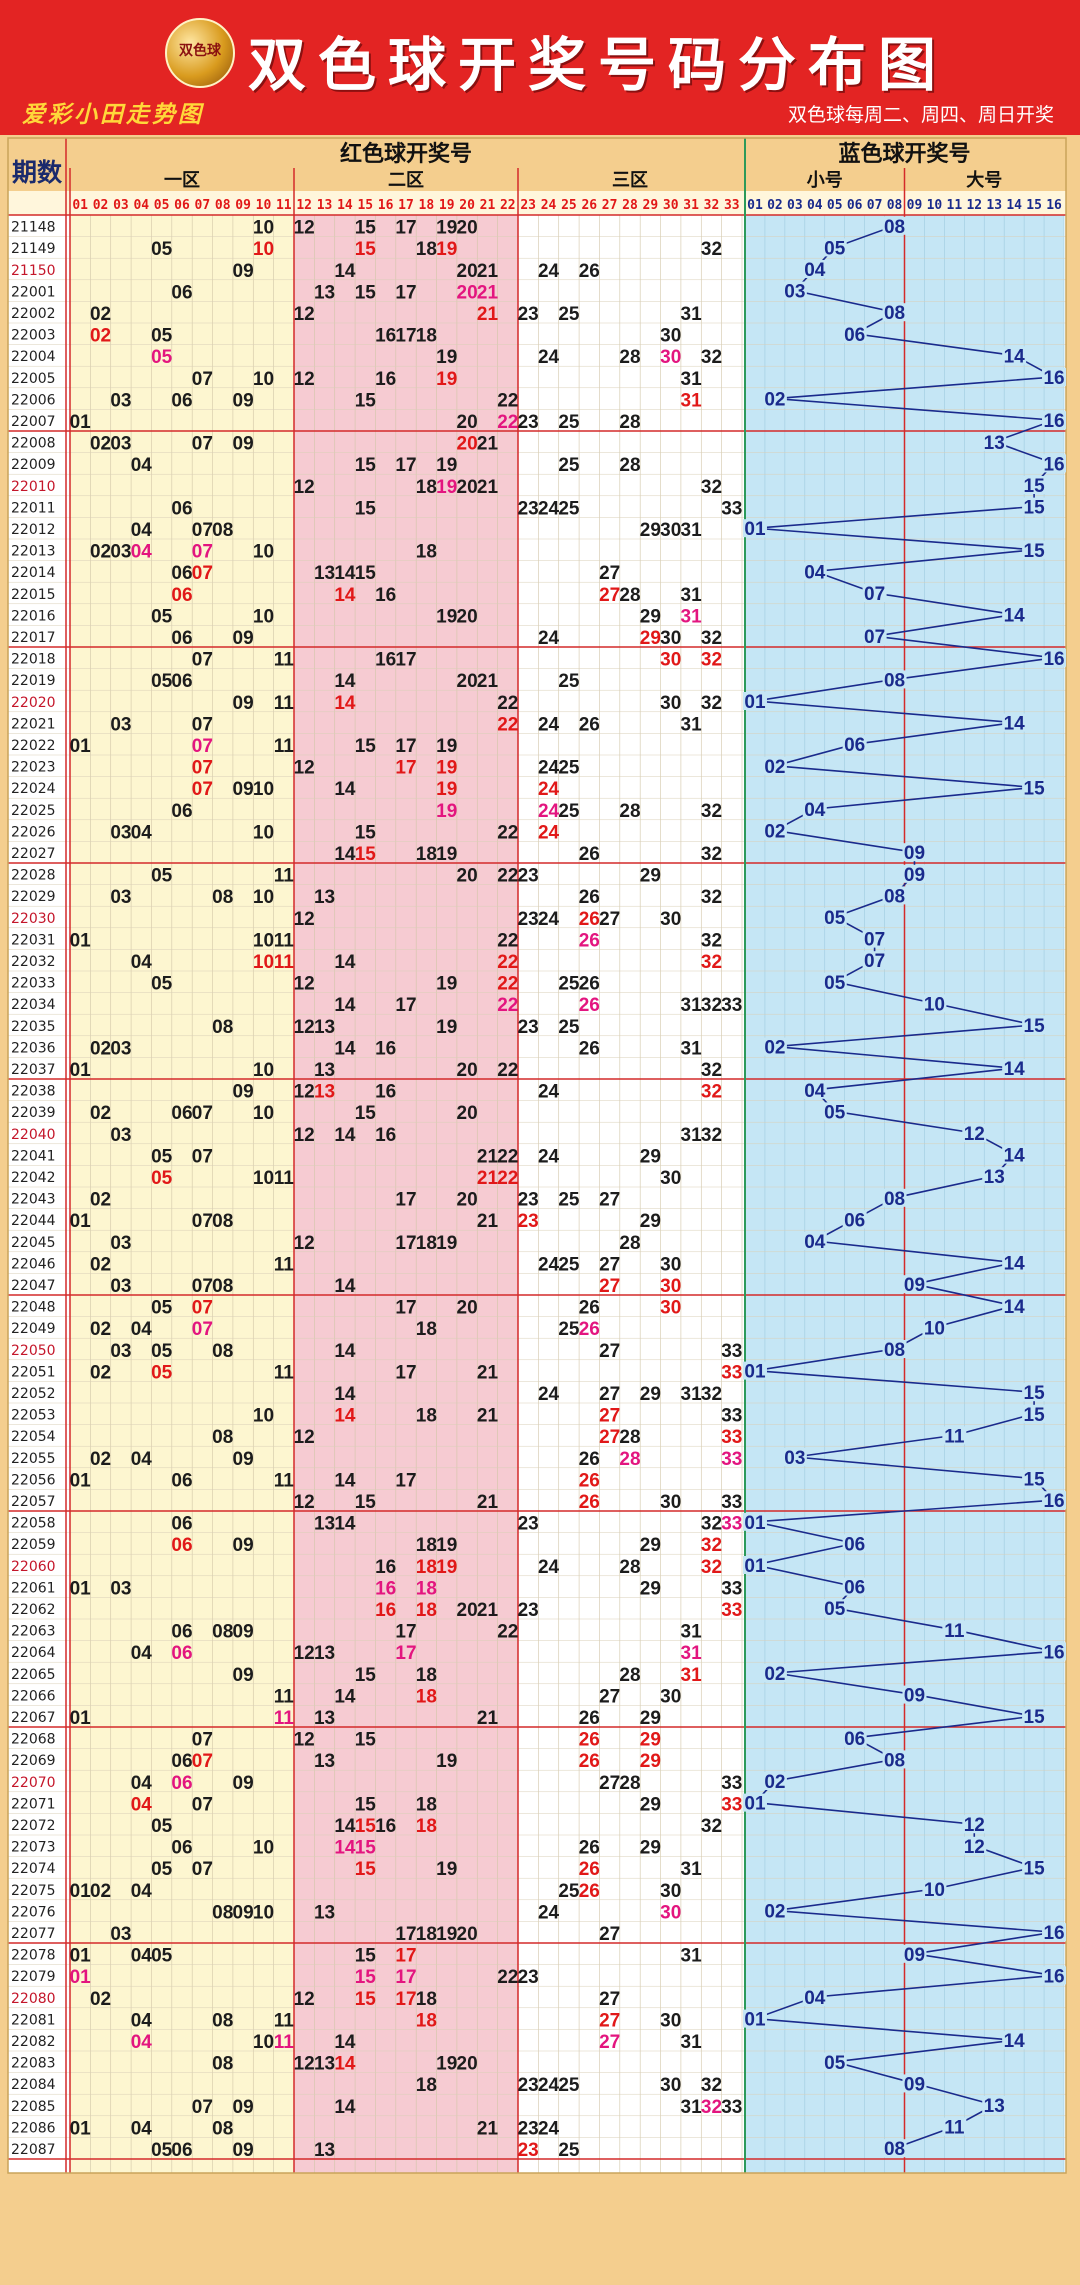 This screenshot has width=1080, height=2285. I want to click on period-label: 22050, so click(33, 1351).